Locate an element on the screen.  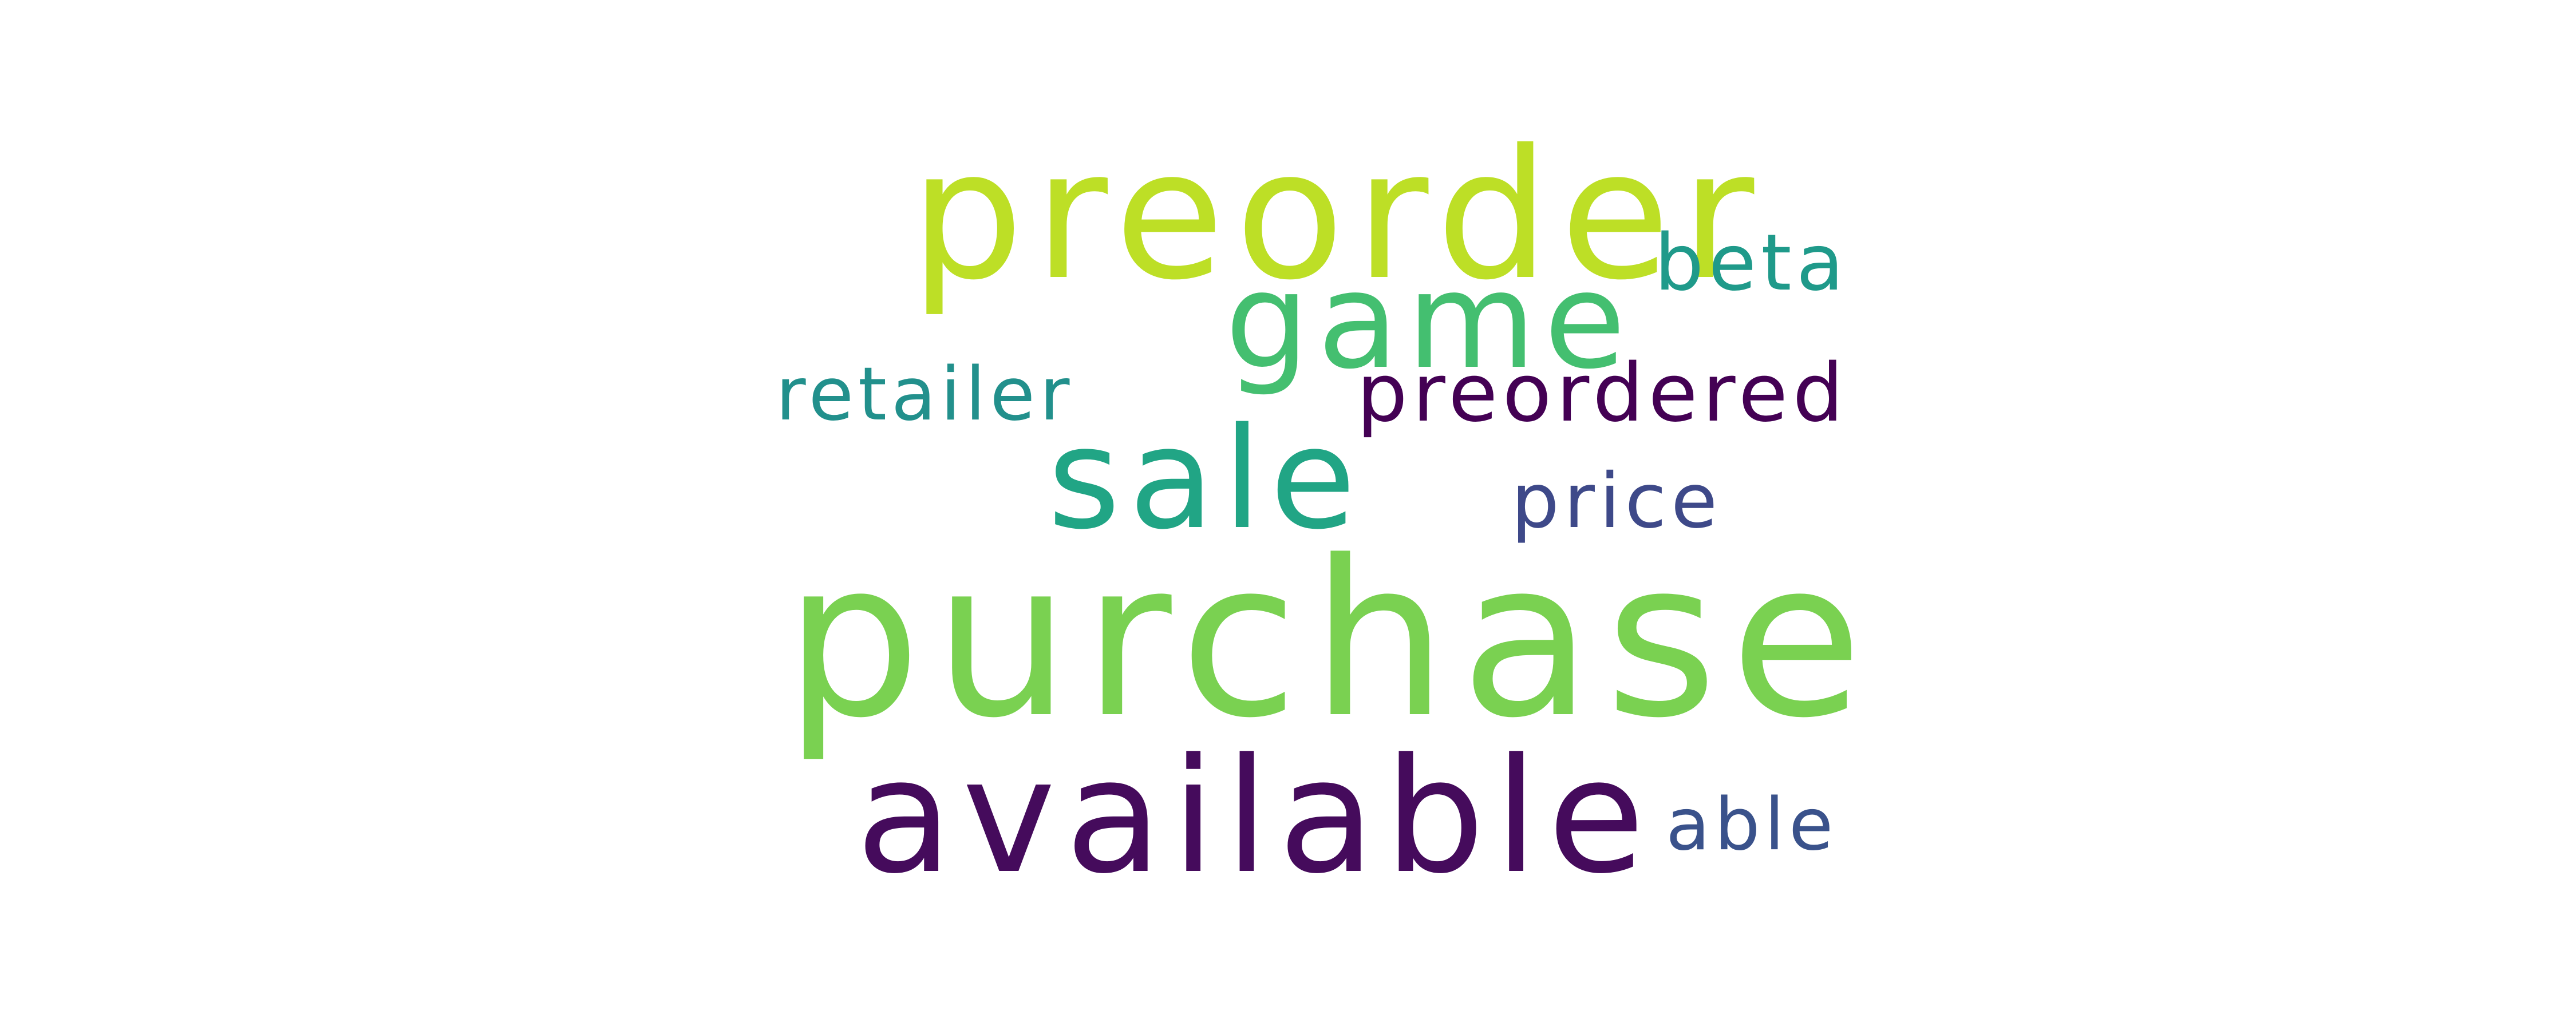
word-retailer: retailer is located at coordinates (925, 394).